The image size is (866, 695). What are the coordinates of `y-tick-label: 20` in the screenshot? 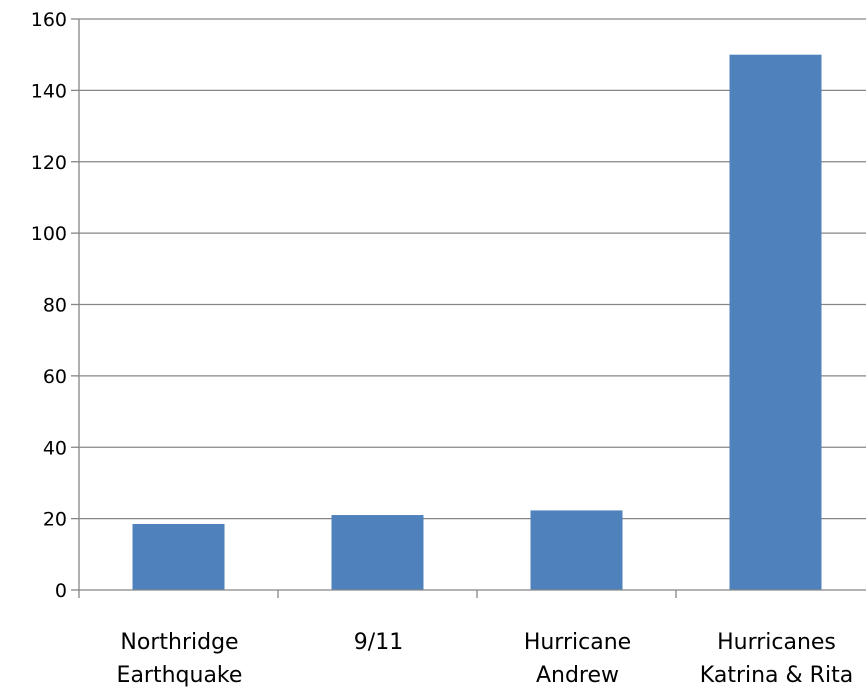 It's located at (55, 520).